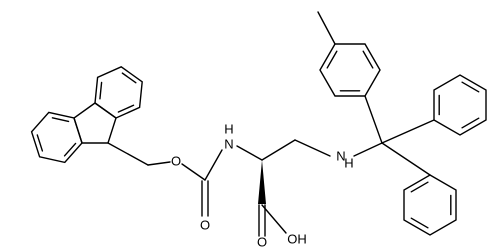 The width and height of the screenshot is (504, 251). Describe the element at coordinates (297, 238) in the screenshot. I see `atom-label: OH` at that location.